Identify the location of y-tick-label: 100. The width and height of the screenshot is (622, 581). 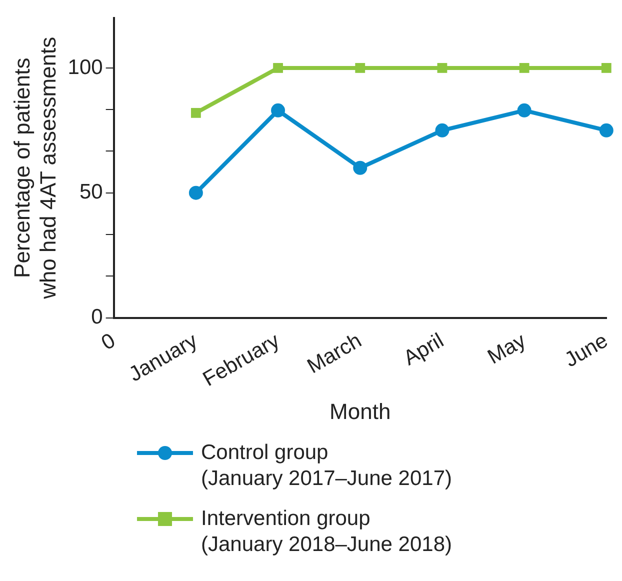
(85, 67).